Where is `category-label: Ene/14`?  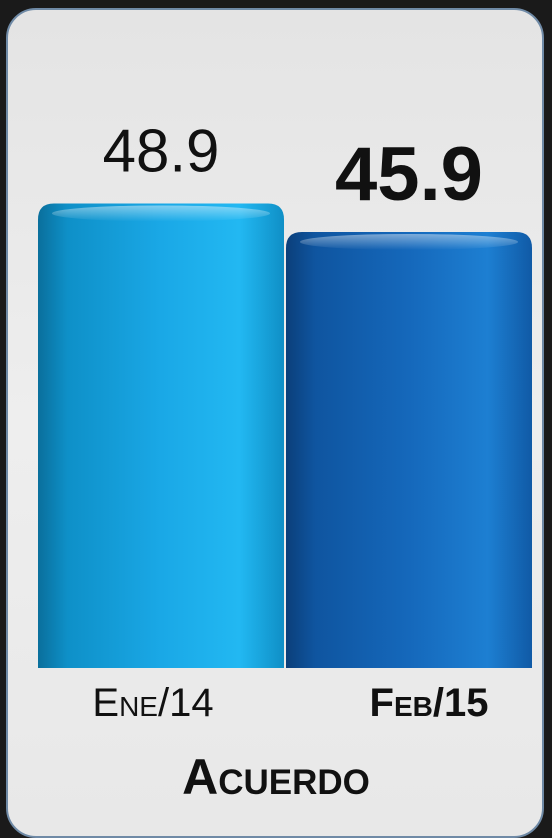
category-label: Ene/14 is located at coordinates (152, 703).